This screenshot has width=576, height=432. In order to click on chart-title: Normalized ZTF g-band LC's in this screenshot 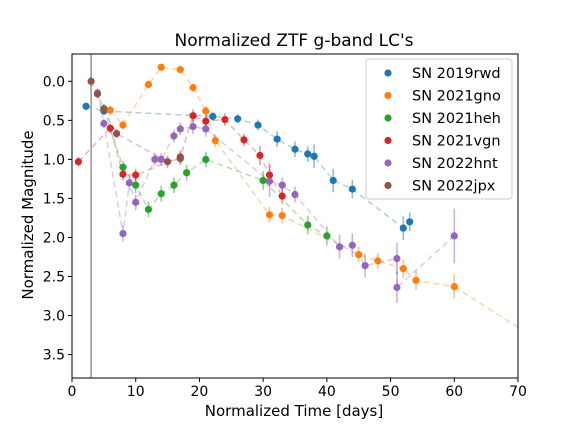, I will do `click(294, 41)`.